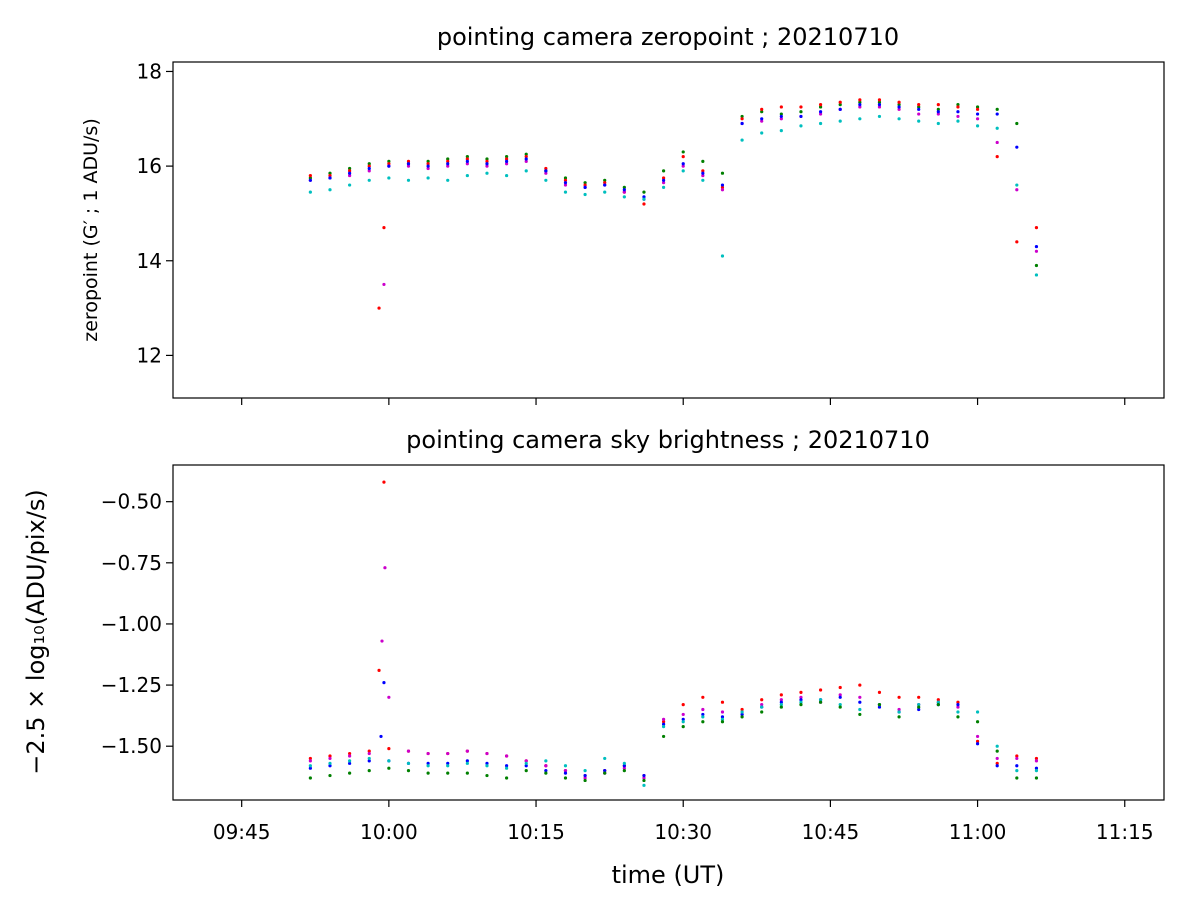  I want to click on x-tick-label: 10:45, so click(831, 832).